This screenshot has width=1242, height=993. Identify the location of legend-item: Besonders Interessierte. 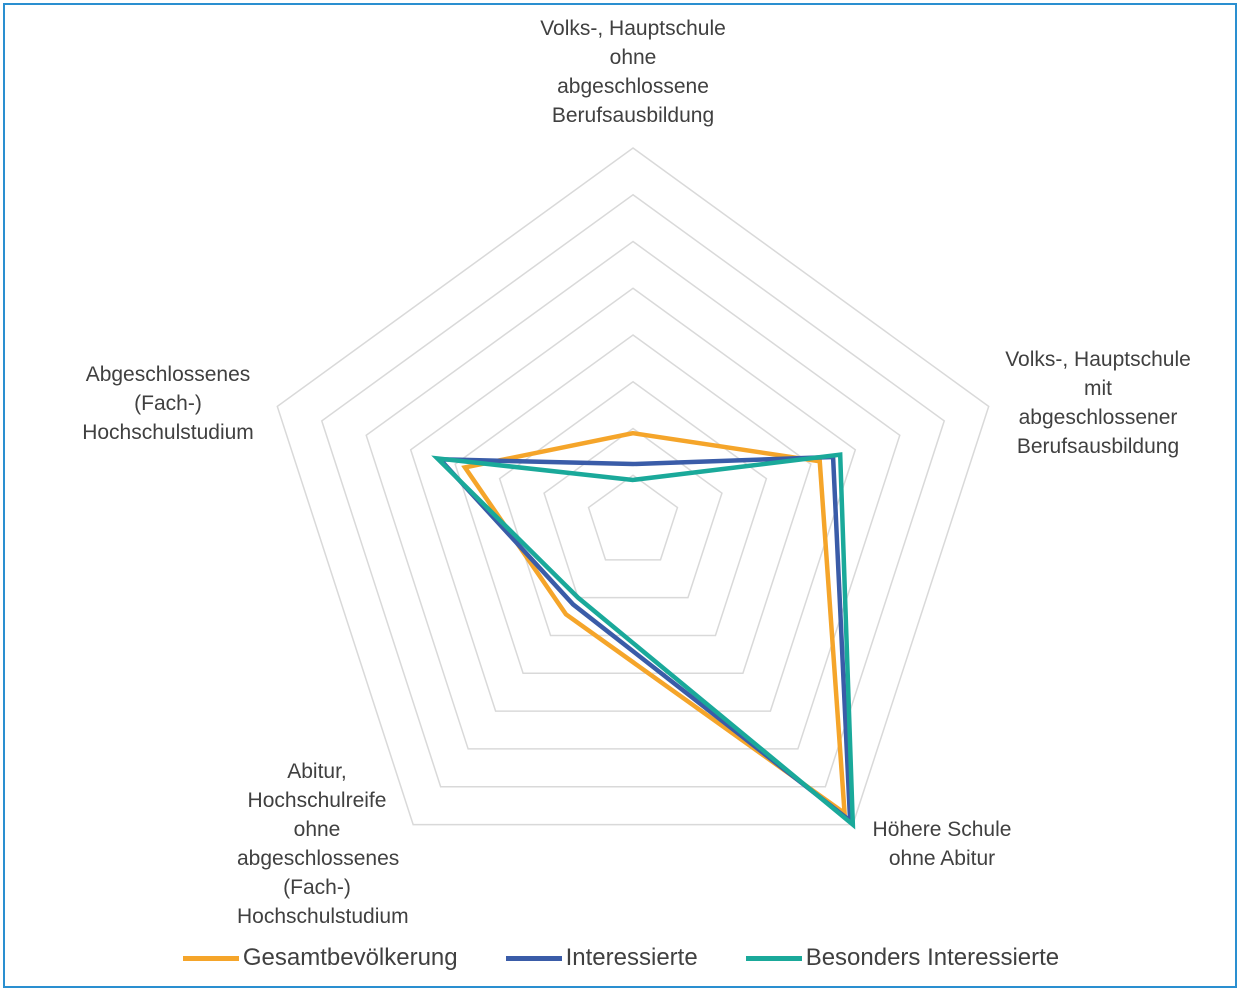
(902, 958).